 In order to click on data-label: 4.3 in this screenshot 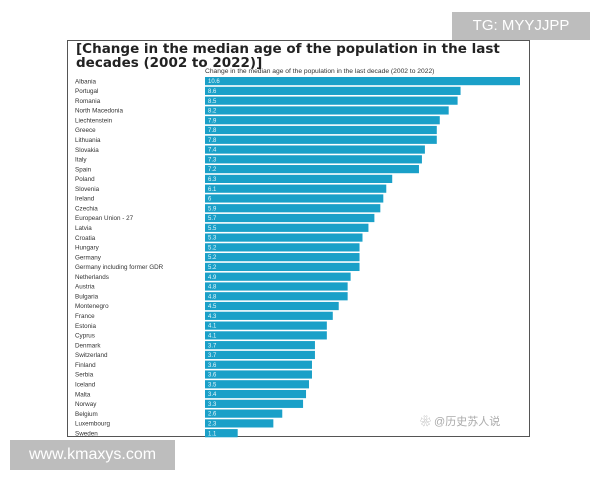, I will do `click(212, 317)`.